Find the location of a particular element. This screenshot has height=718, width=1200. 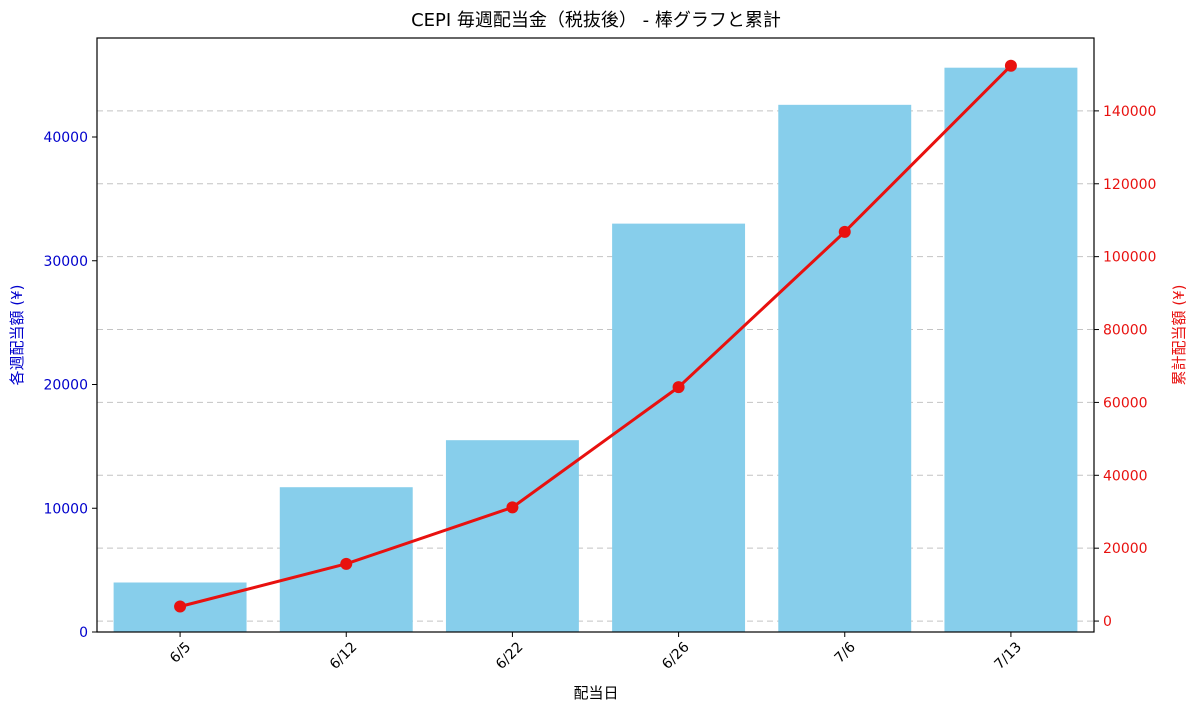

right-axis-title: 累計配当額 (¥) is located at coordinates (1179, 334).